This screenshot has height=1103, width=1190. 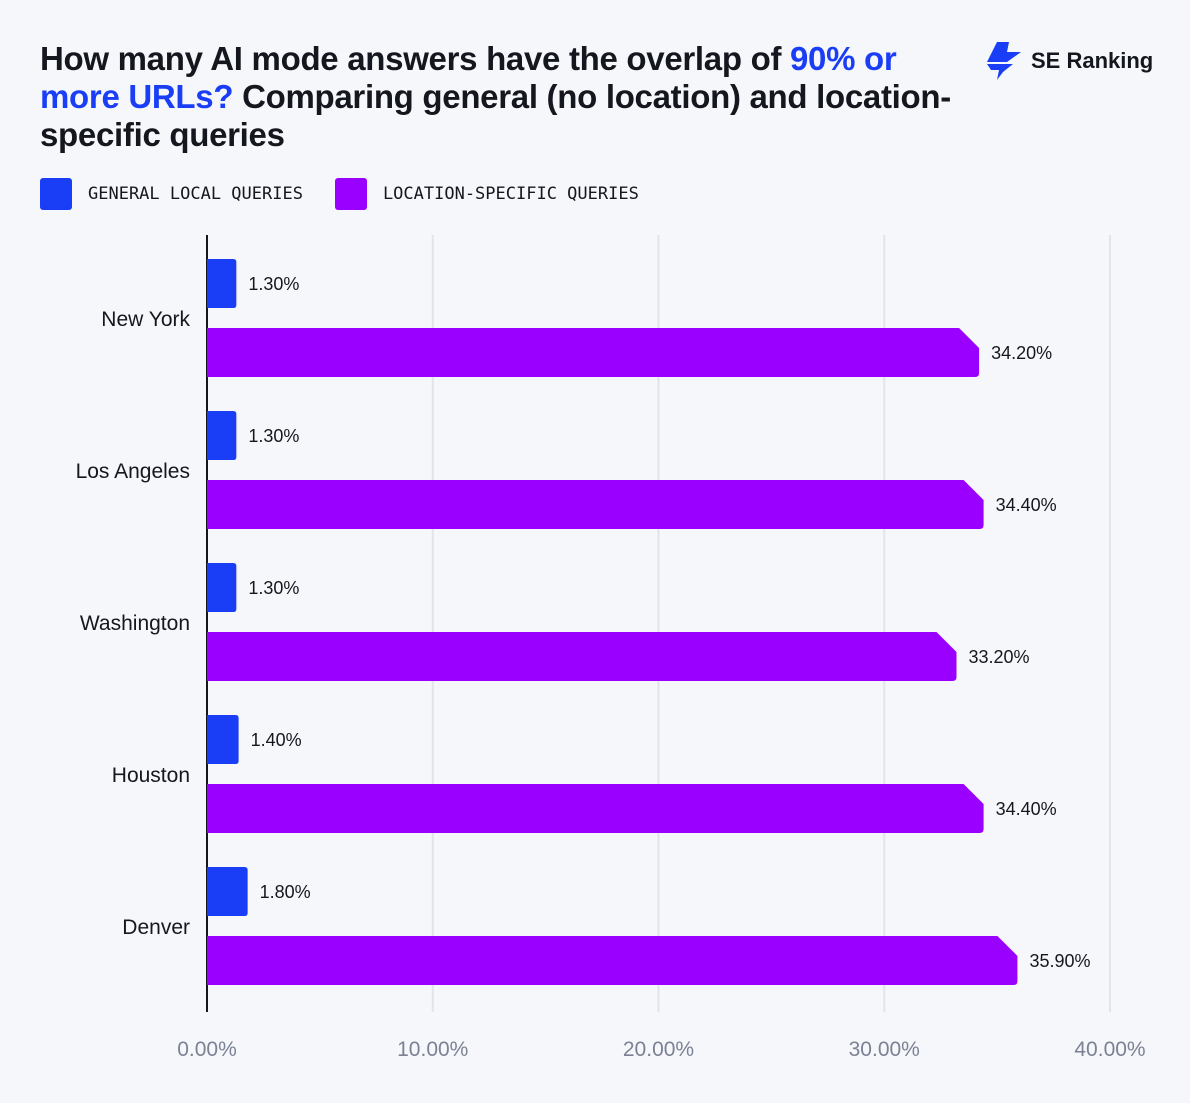 I want to click on category-label: Los Angeles, so click(x=133, y=471).